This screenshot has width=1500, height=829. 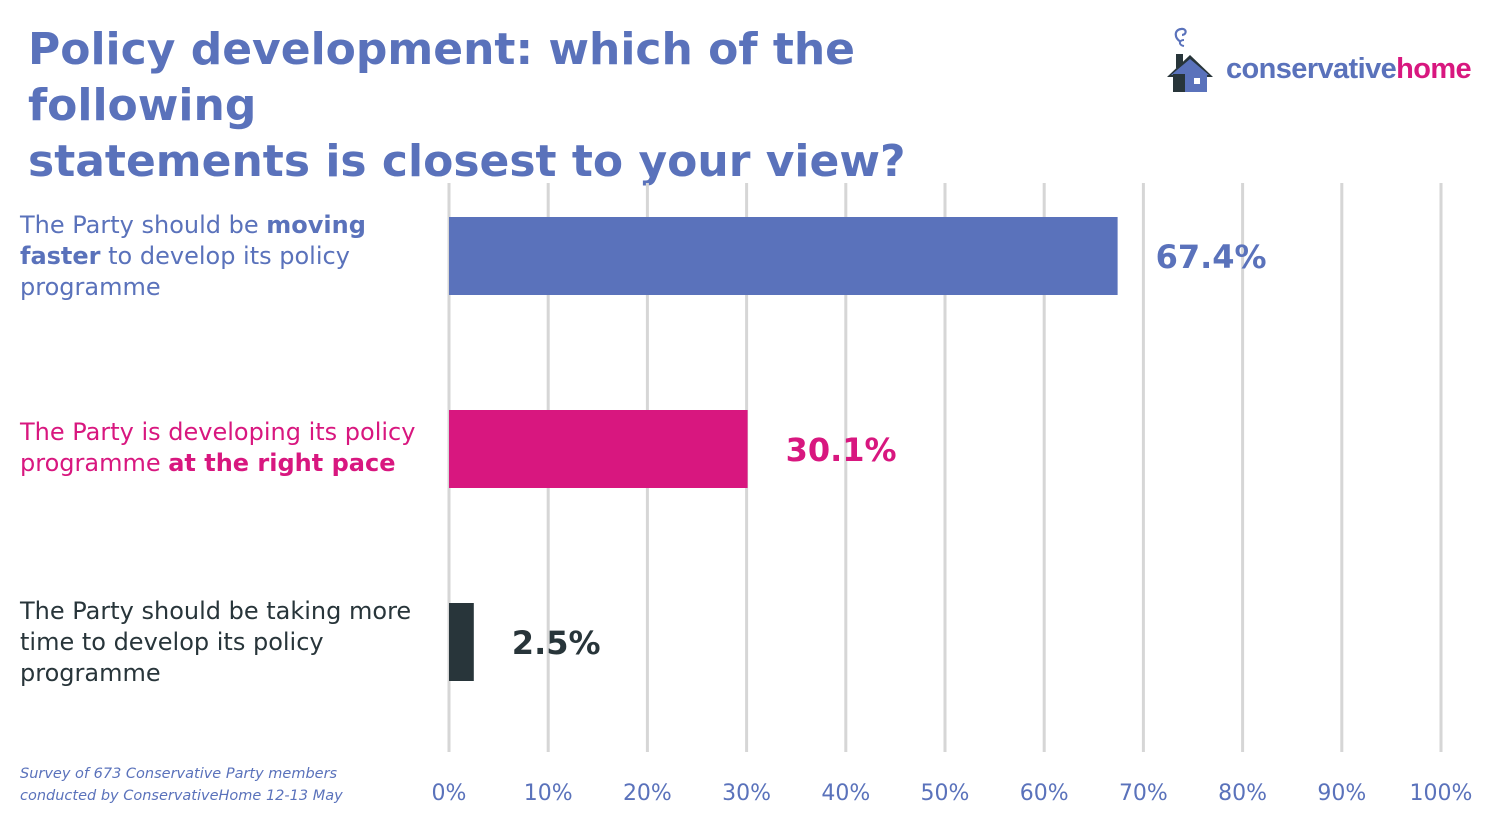 I want to click on chart-title-line: statements is closest to your view?, so click(x=467, y=161).